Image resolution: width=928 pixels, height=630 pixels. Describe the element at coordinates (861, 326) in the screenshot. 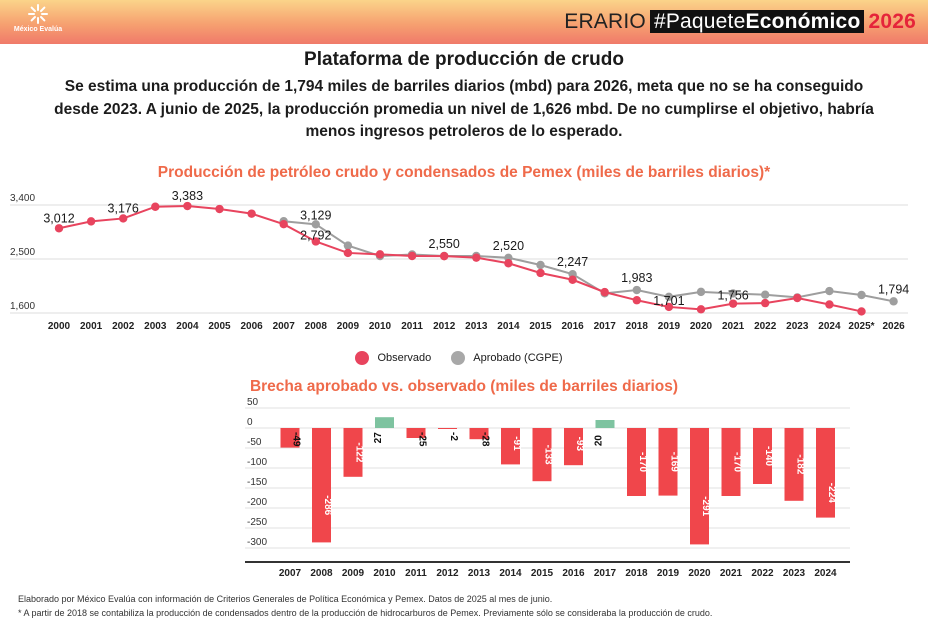

I see `x-tick-label: 2025*` at that location.